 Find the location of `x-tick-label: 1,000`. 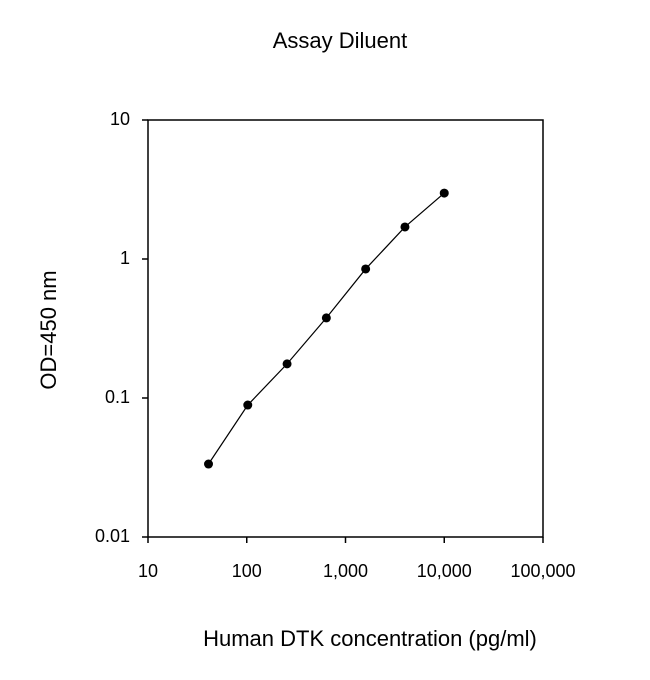

x-tick-label: 1,000 is located at coordinates (345, 571).